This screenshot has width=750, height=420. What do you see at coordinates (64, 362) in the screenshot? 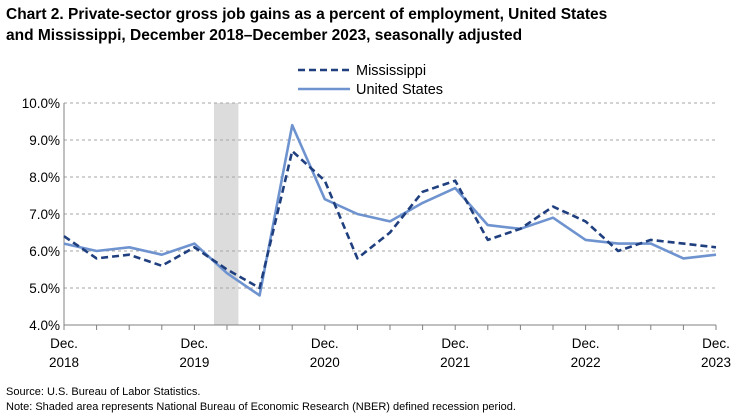
I see `x-tick-label-year: 2018` at bounding box center [64, 362].